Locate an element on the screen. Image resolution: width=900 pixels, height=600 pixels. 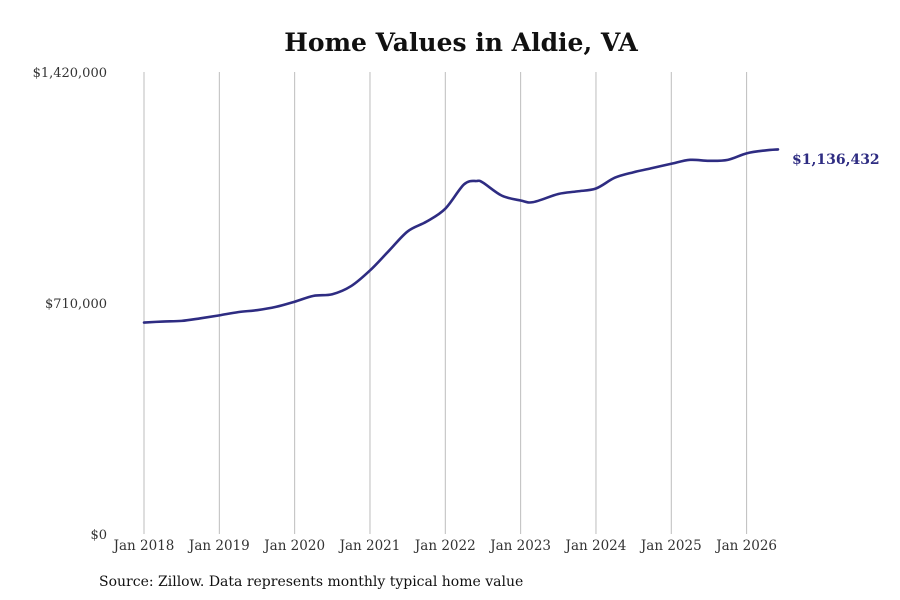
y-axis-ticks: $0 $710,000 $1,420,000 is located at coordinates (70, 304).